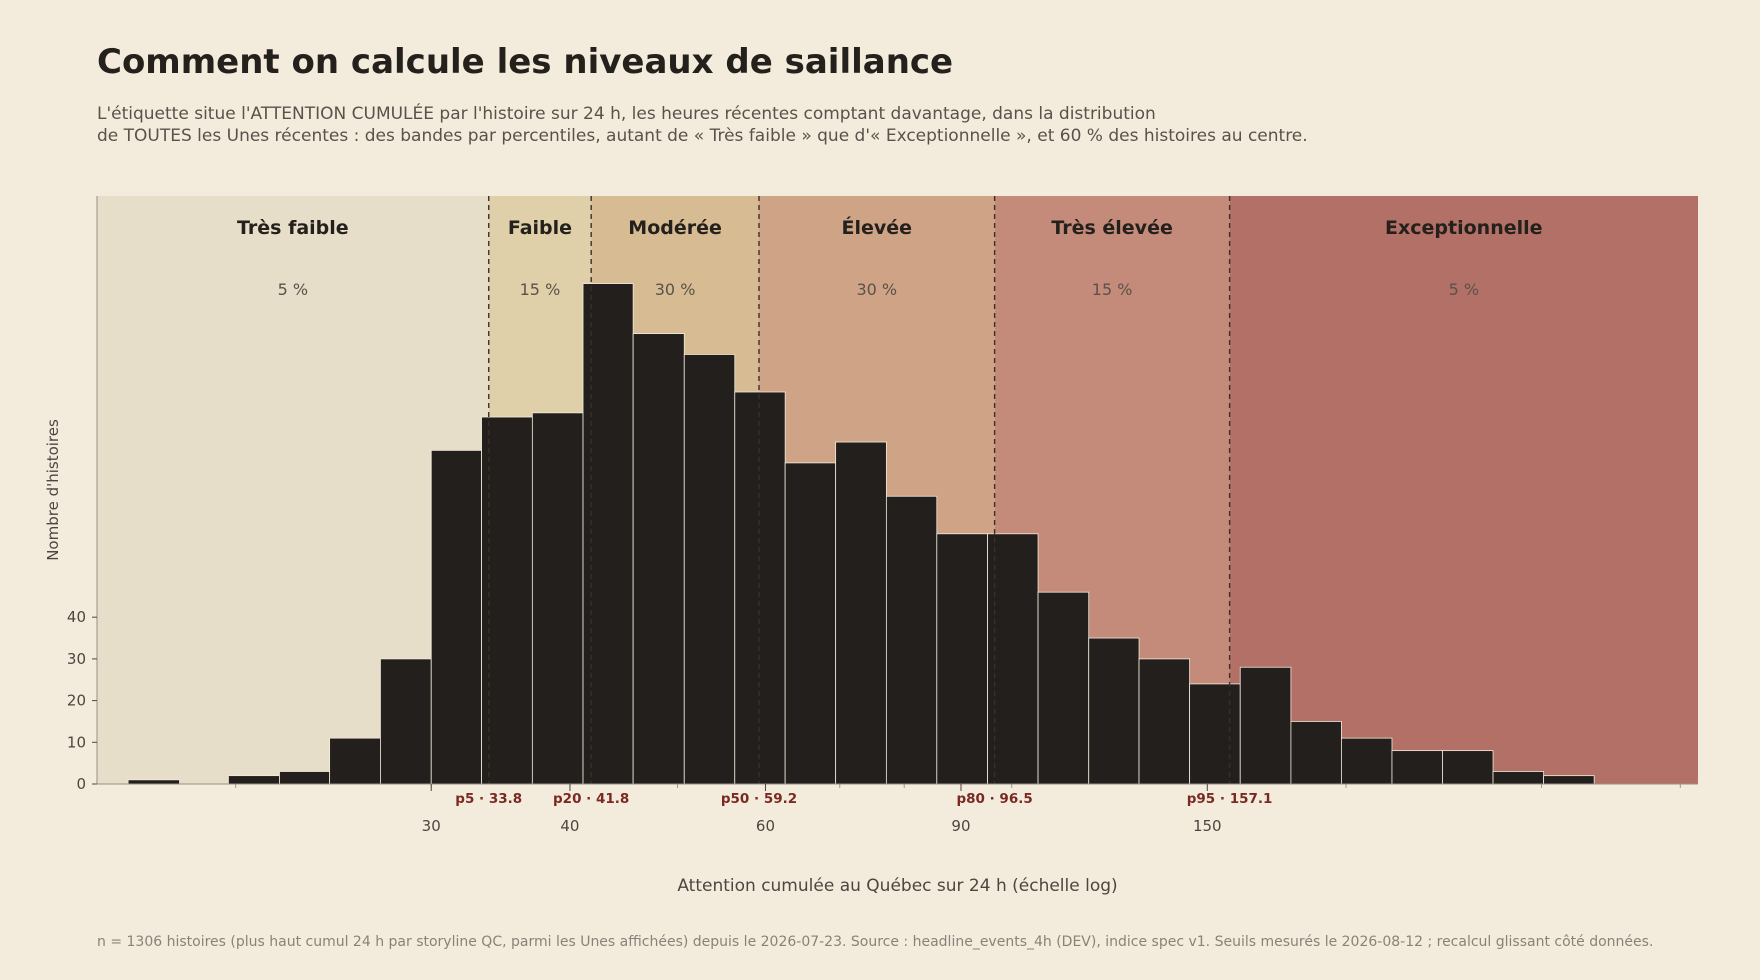 This screenshot has width=1760, height=980. I want to click on x-tick-label: 90, so click(960, 826).